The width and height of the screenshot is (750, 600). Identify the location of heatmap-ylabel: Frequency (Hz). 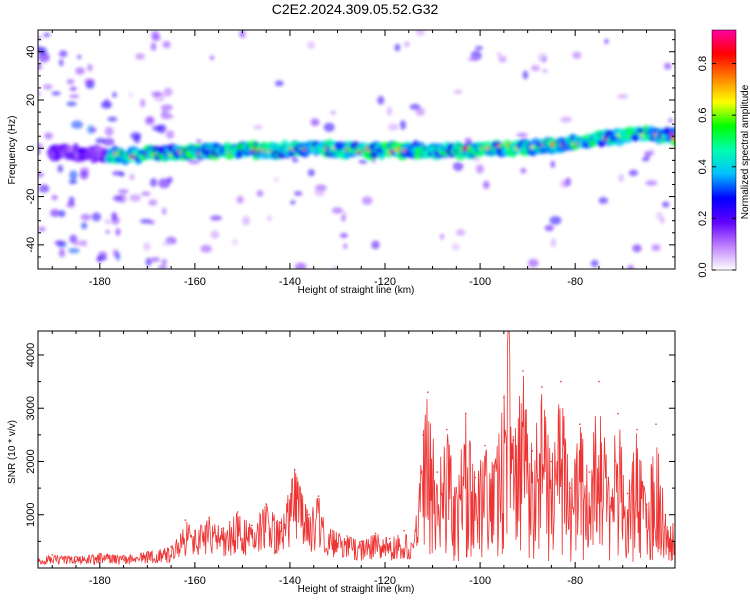
(12, 150).